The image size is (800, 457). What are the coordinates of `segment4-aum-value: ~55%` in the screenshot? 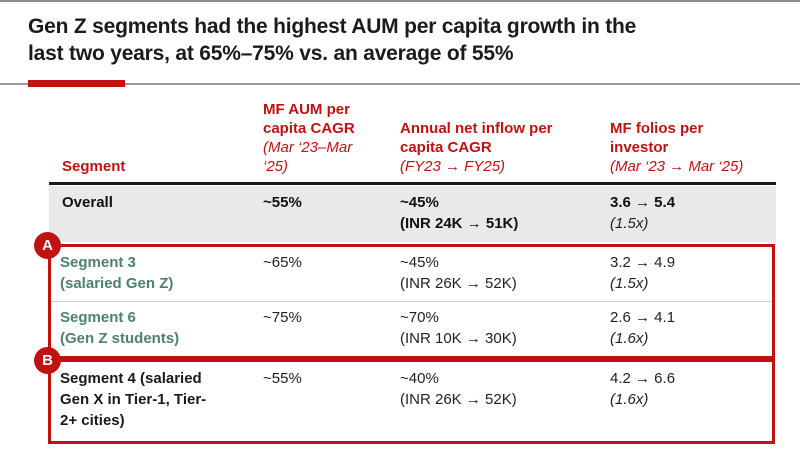 It's located at (282, 378).